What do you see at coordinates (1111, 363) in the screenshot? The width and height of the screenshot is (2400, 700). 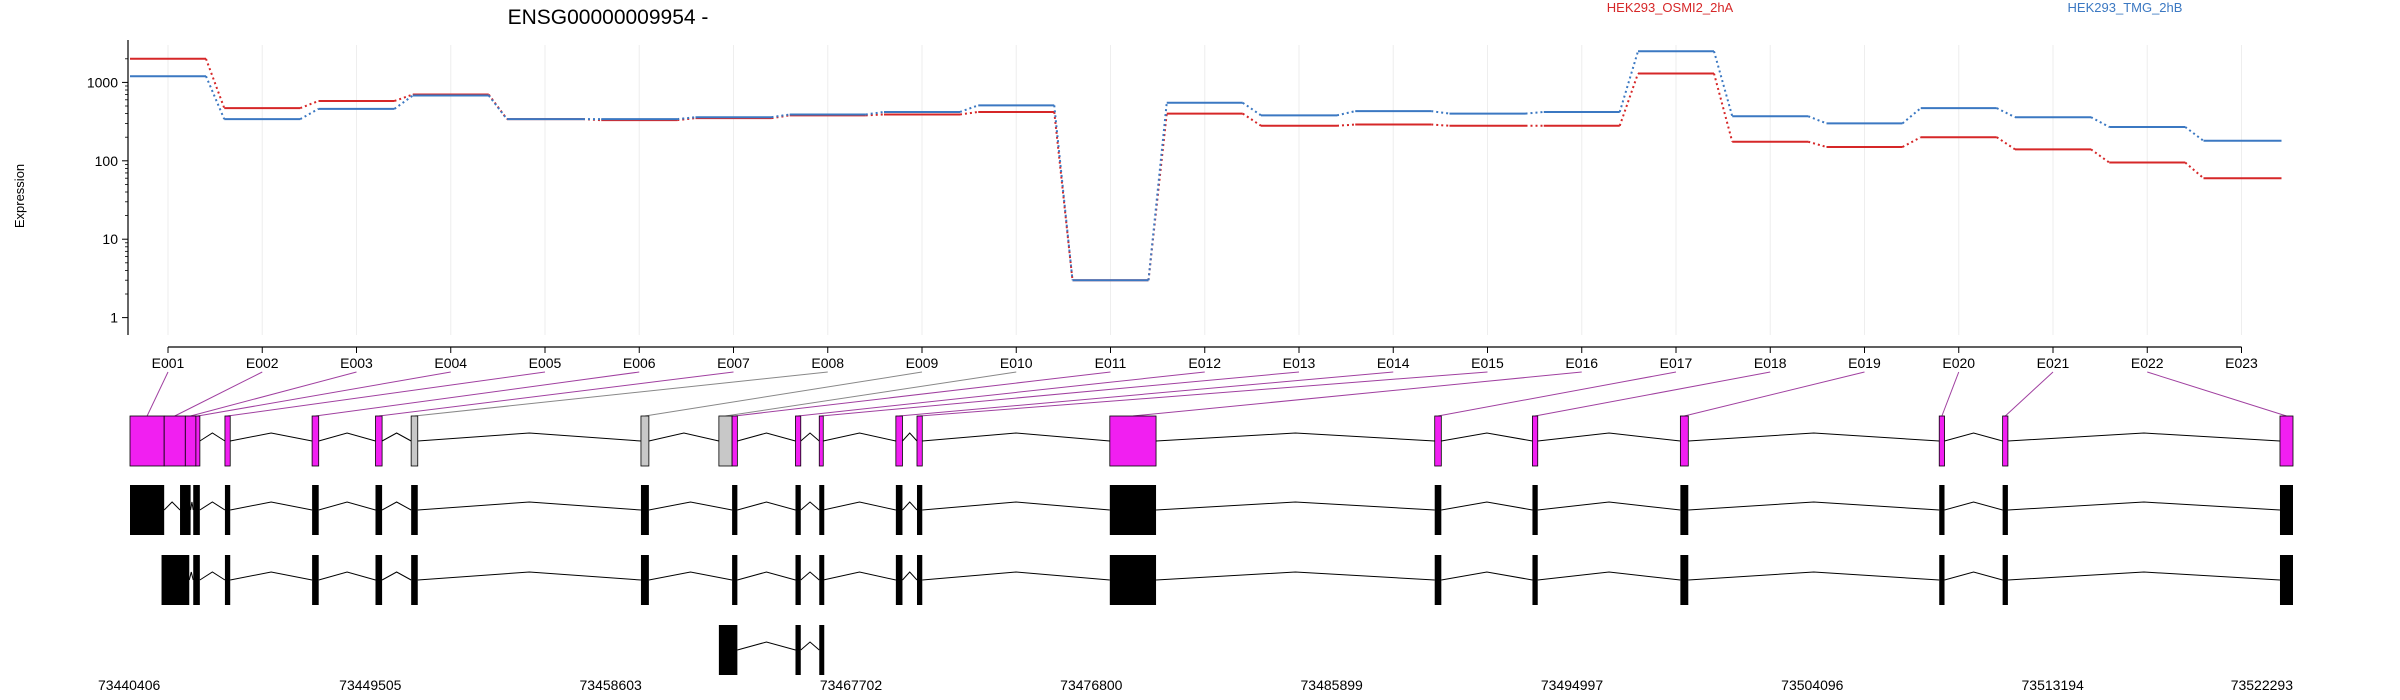 I see `x-tick-label: E011` at bounding box center [1111, 363].